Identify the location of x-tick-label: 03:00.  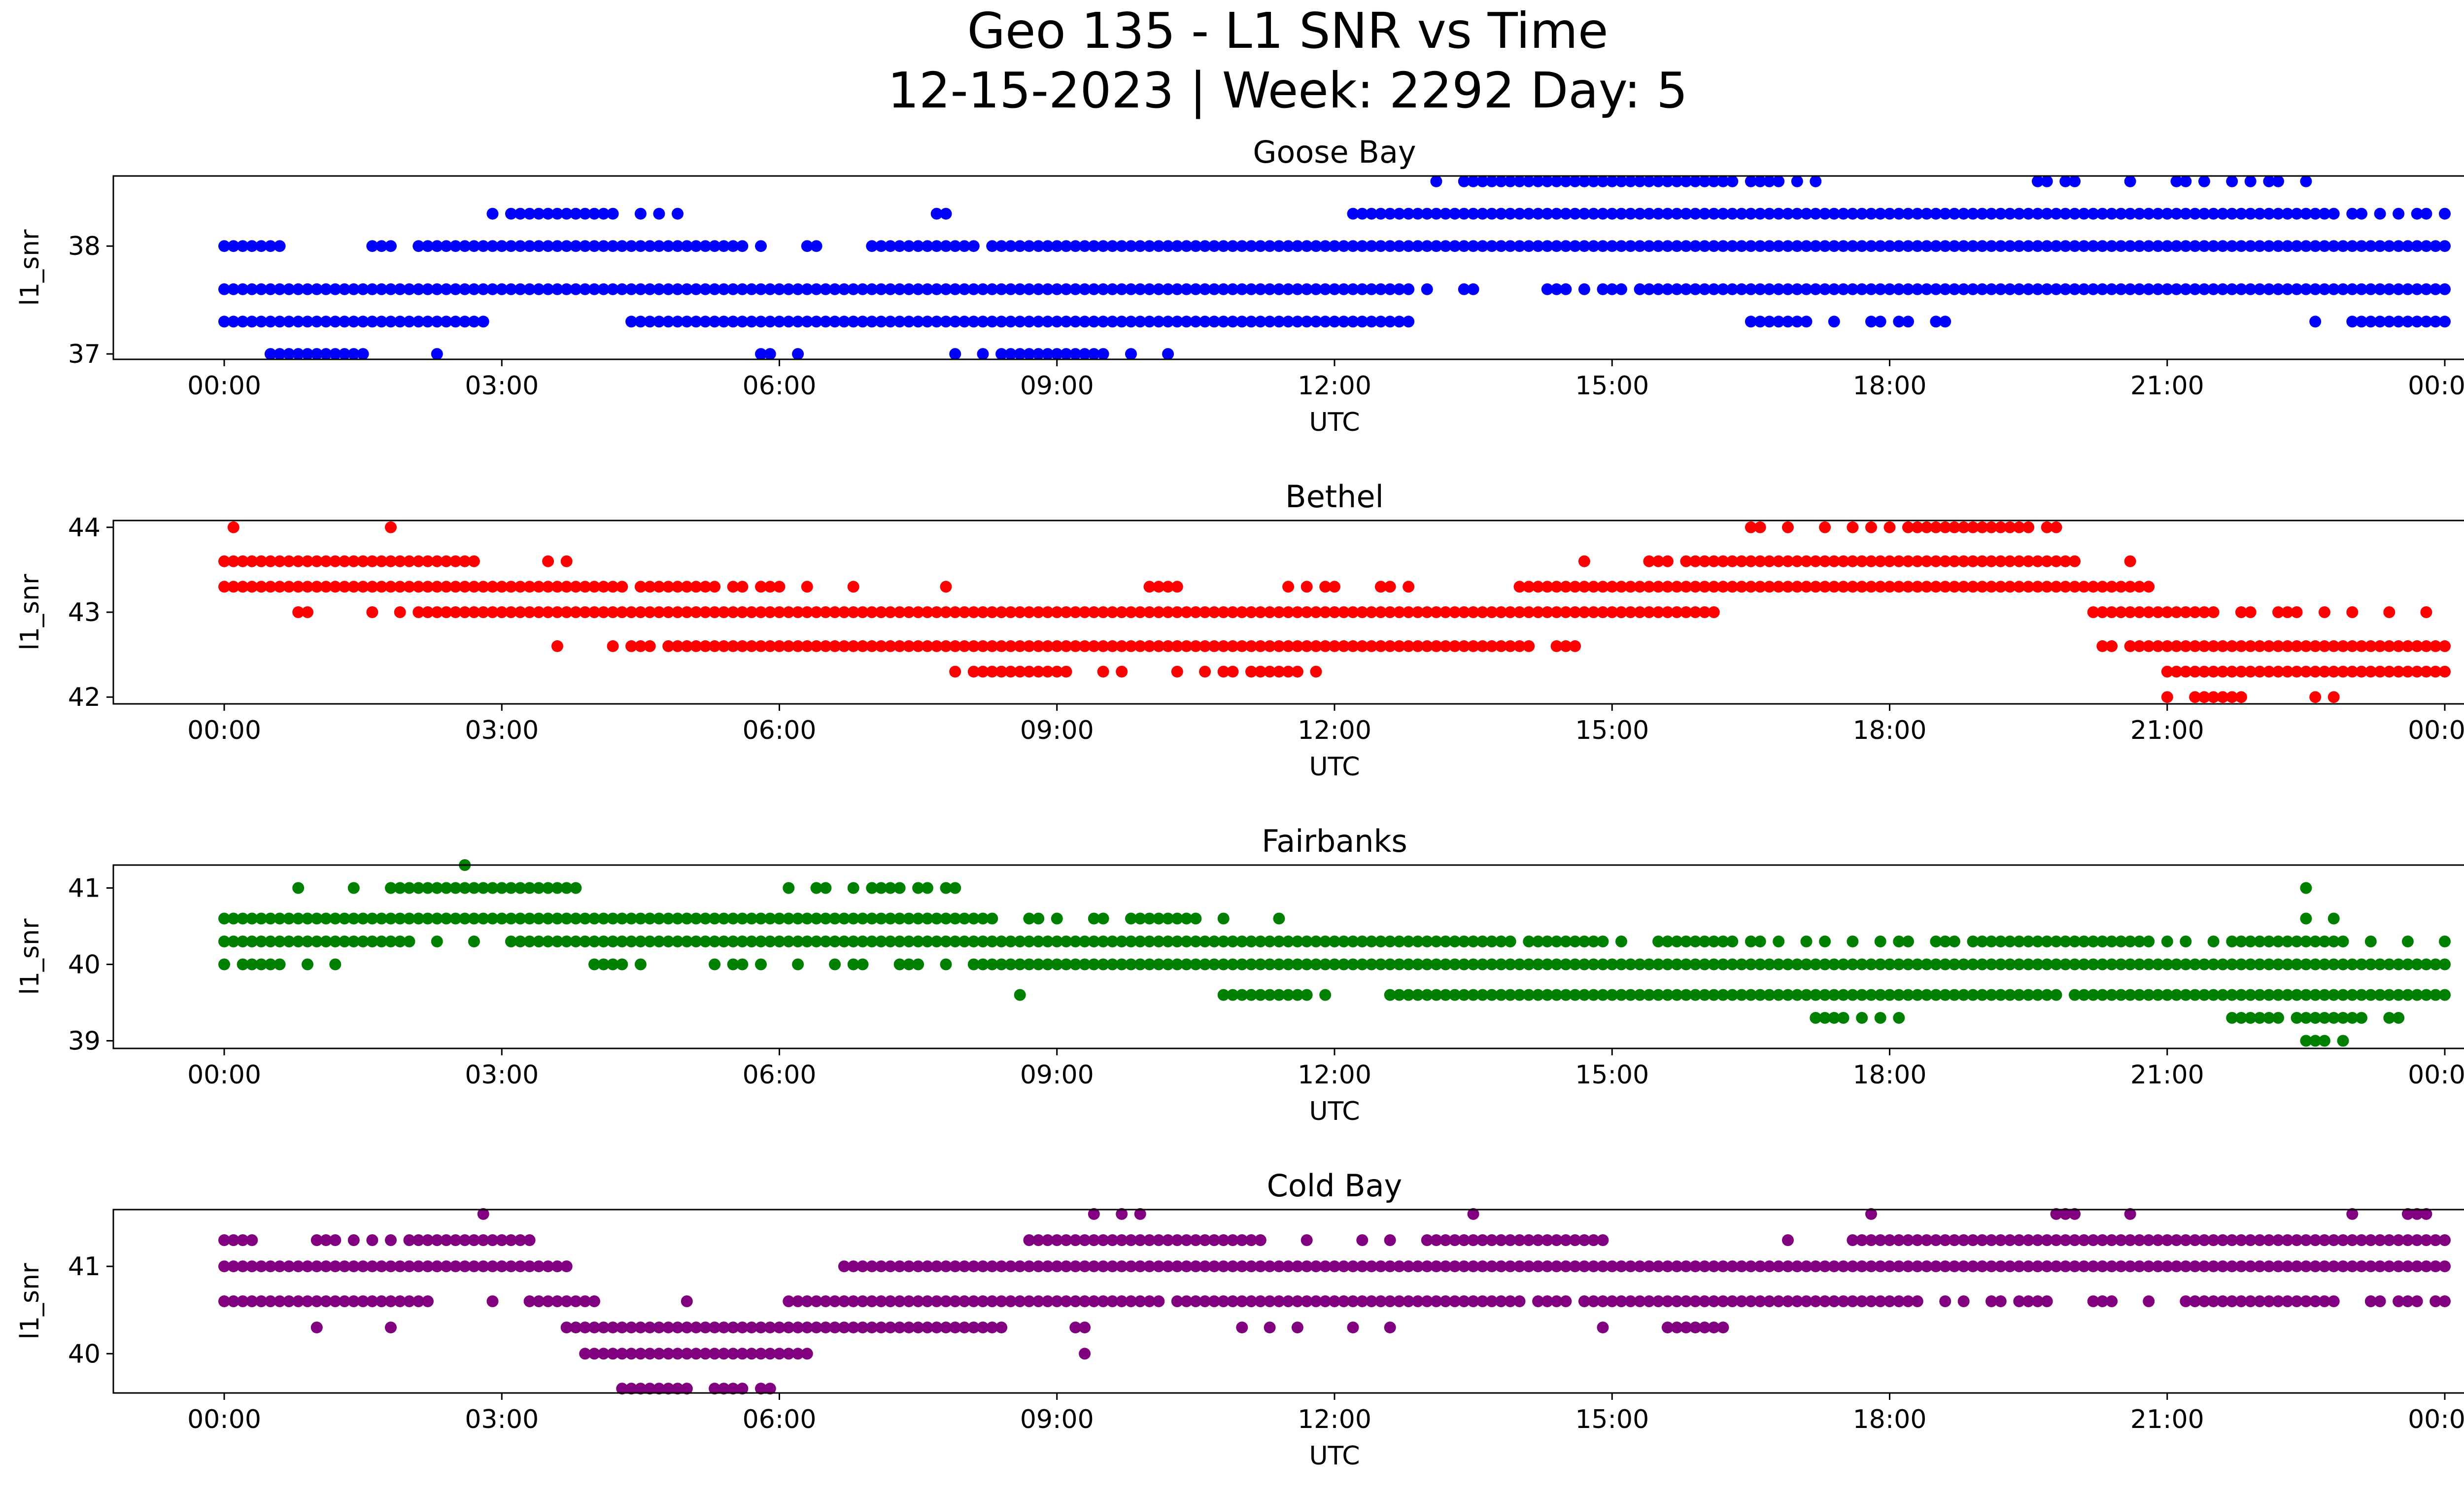
(502, 730).